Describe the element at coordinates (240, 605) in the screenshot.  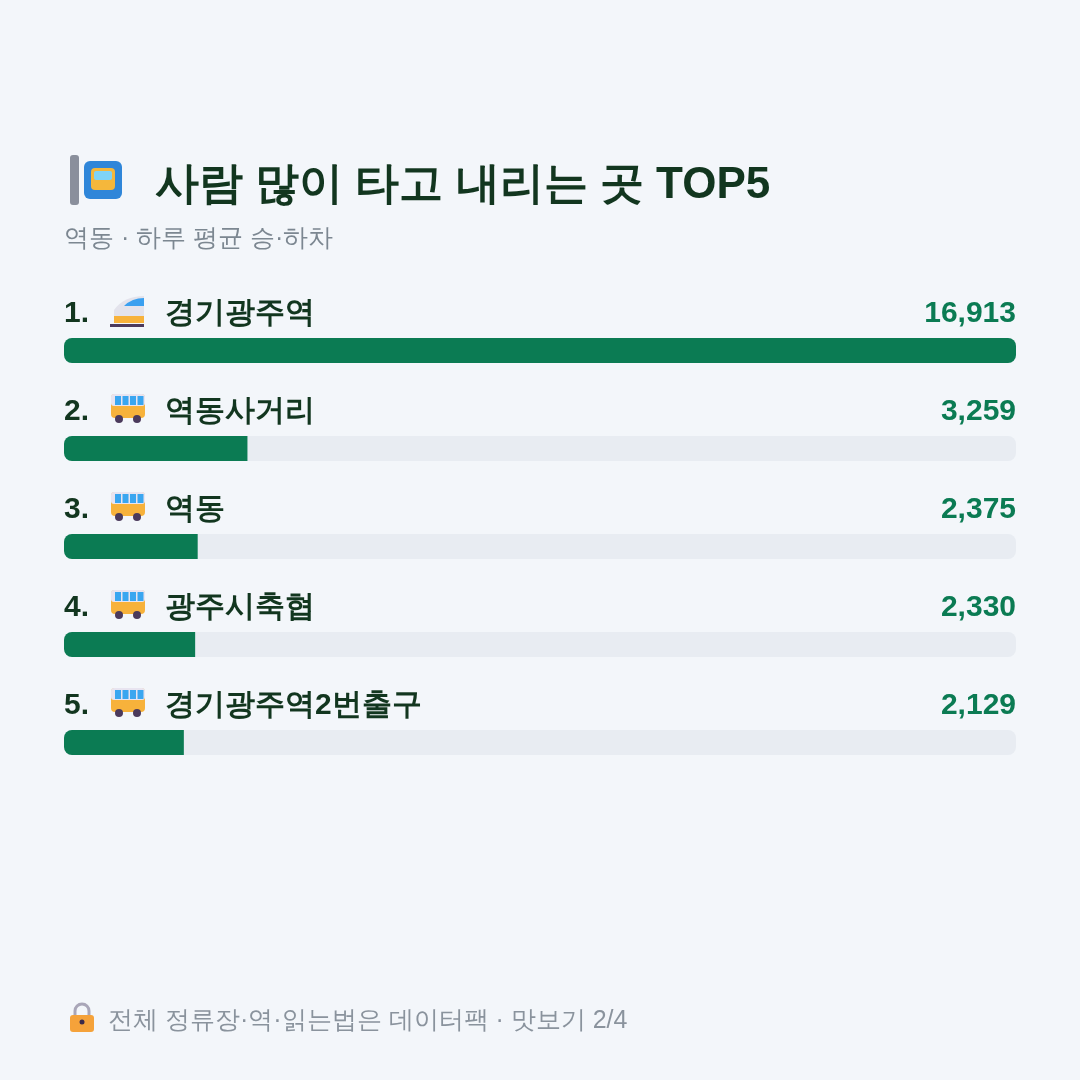
I see `y-tick-label: 광주시축협` at that location.